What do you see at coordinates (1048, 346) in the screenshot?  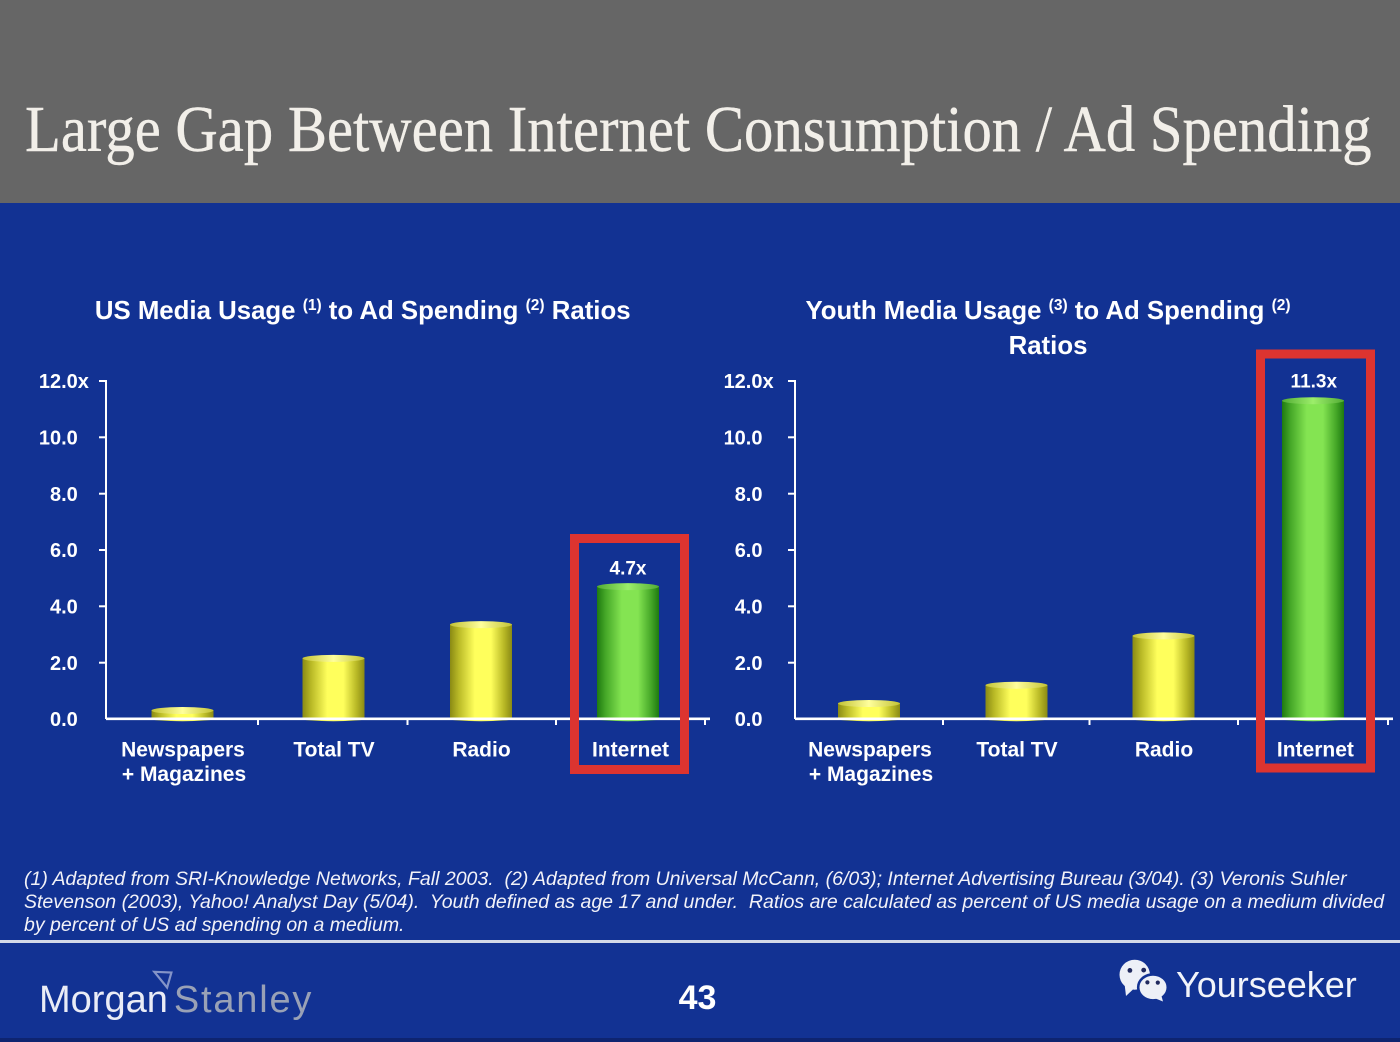 I see `svg-text: Ratios` at bounding box center [1048, 346].